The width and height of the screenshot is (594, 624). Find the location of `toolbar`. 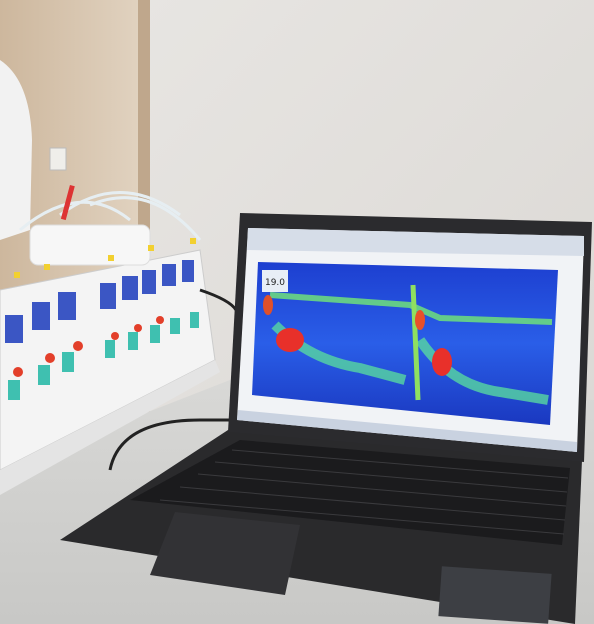

toolbar is located at coordinates (415, 242).